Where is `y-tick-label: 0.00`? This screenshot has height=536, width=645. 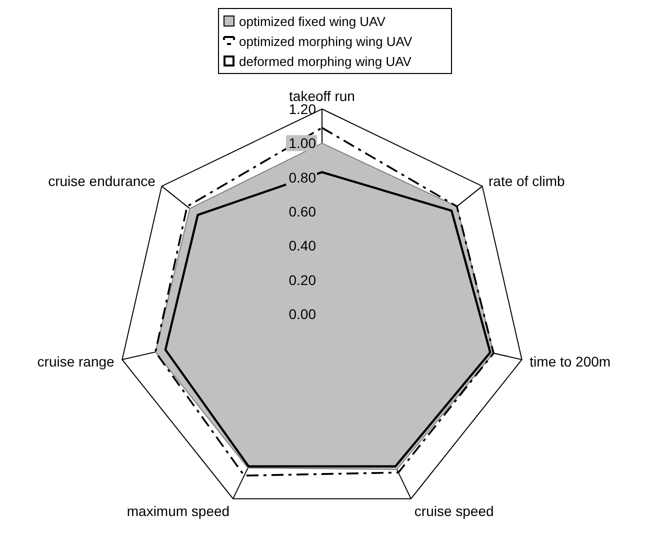
y-tick-label: 0.00 is located at coordinates (302, 314).